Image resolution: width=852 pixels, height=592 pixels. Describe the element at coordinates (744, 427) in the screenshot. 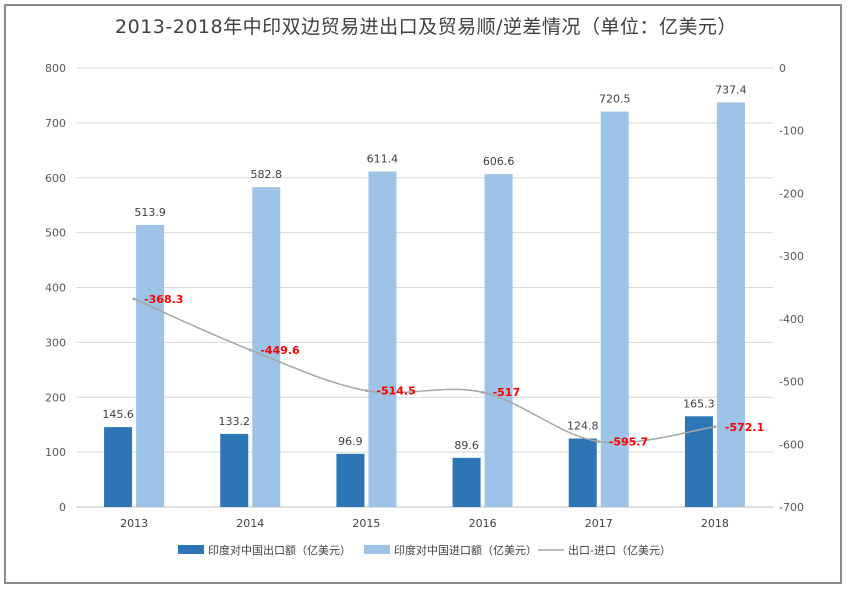

I see `balance-value-label: -572.1` at that location.